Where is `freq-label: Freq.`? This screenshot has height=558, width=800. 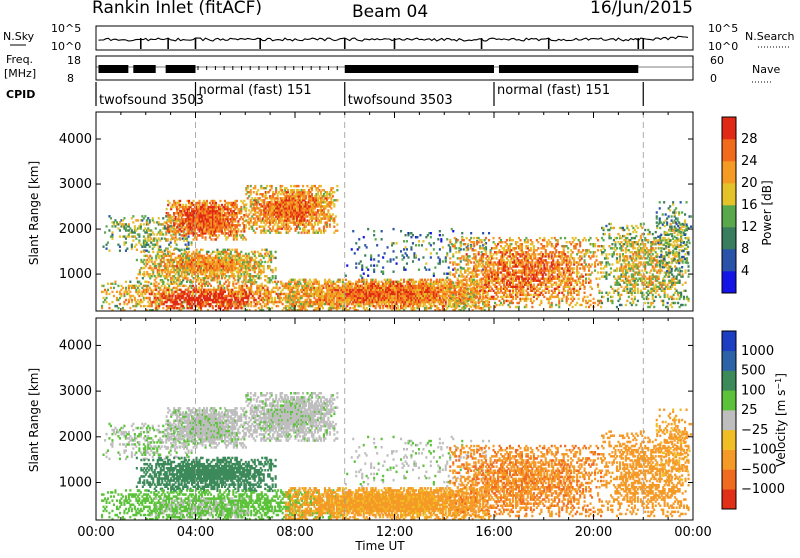
freq-label: Freq. is located at coordinates (19, 59).